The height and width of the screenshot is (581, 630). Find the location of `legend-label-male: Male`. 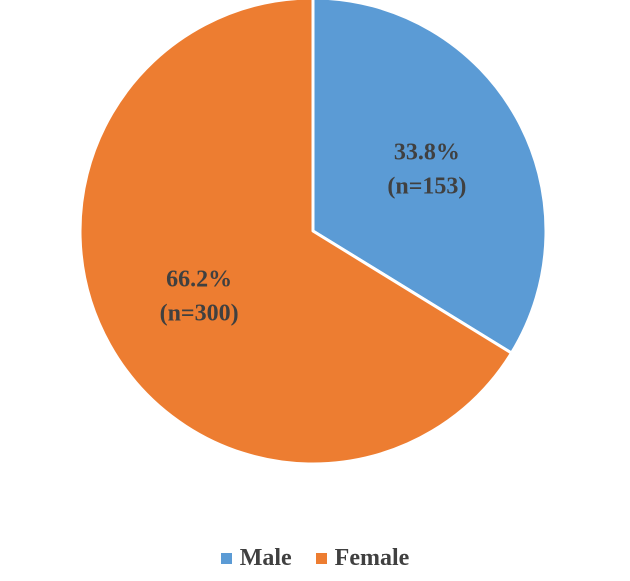

legend-label-male: Male is located at coordinates (265, 558).